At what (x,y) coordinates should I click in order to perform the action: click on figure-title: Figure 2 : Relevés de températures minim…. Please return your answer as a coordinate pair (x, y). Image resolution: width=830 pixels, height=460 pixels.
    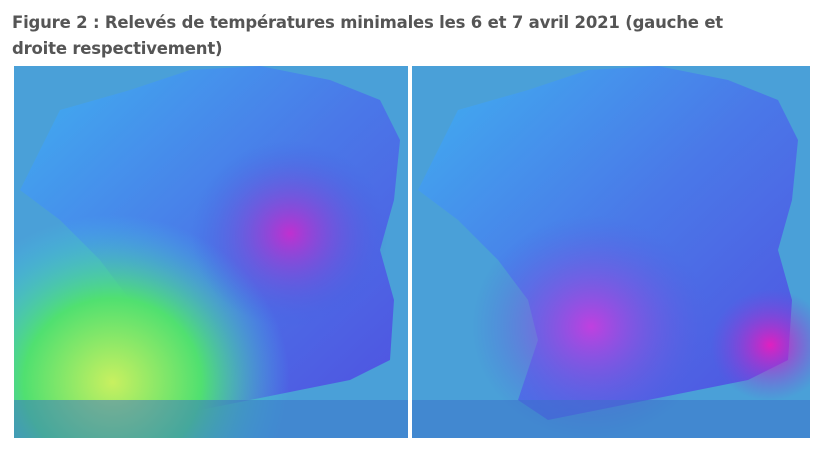
    Looking at the image, I should click on (367, 35).